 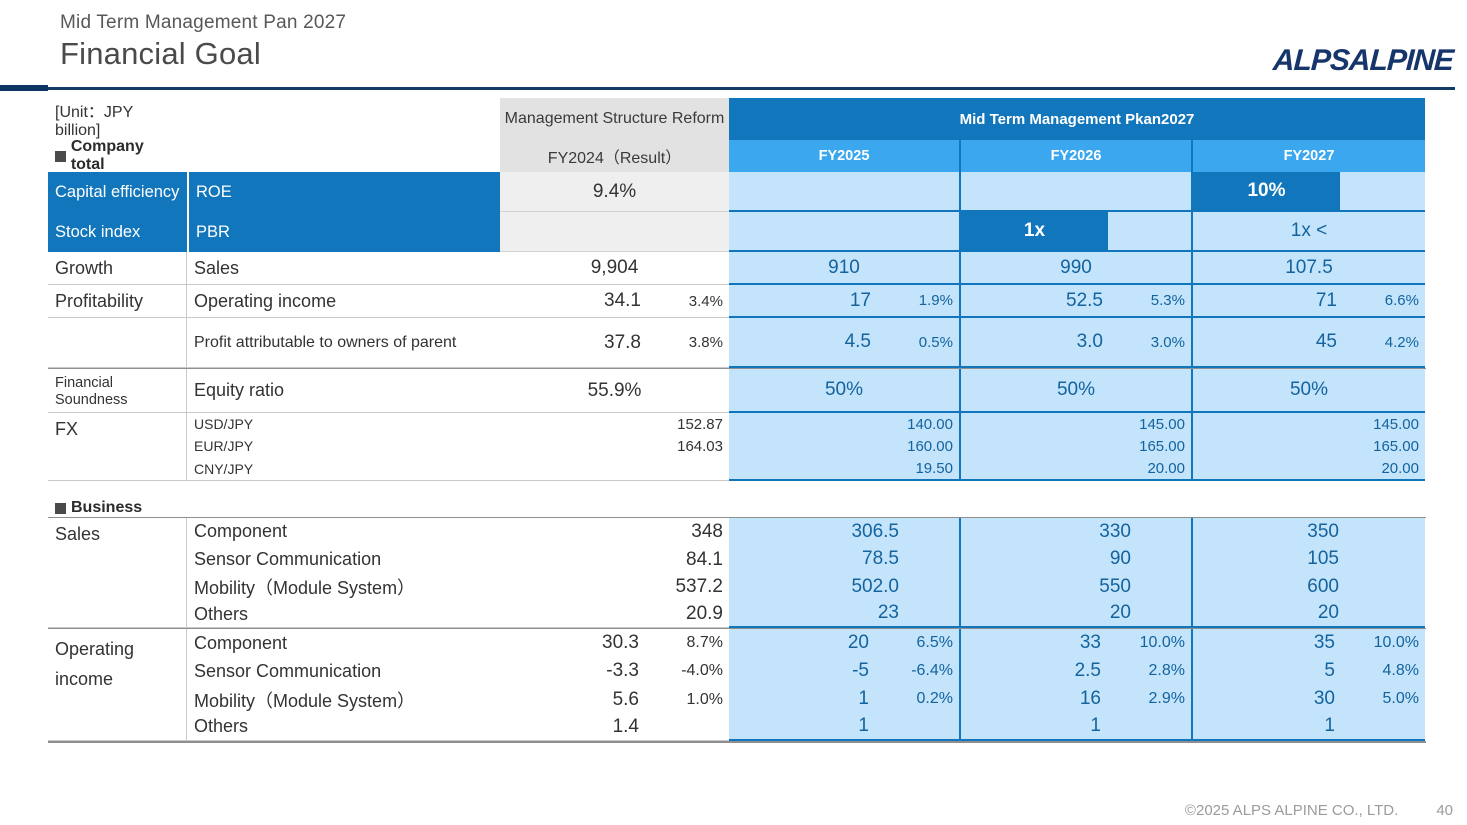 What do you see at coordinates (1077, 343) in the screenshot?
I see `pp-fy2026-cell: 3.0 3.0%` at bounding box center [1077, 343].